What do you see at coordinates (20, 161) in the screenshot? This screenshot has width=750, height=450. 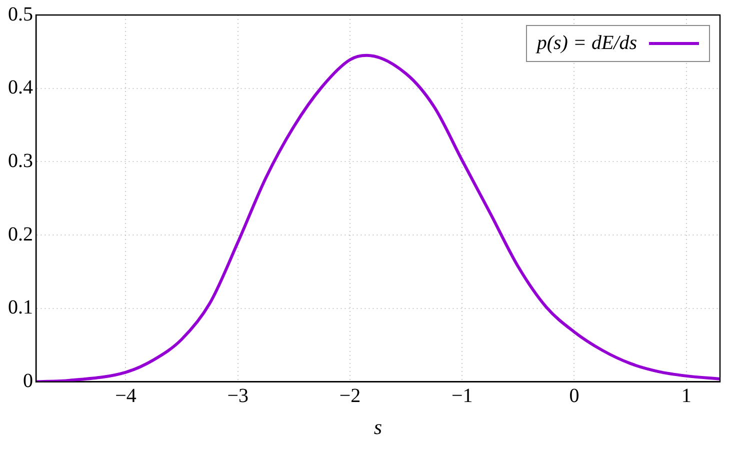 I see `y-tick-label: 0.3` at bounding box center [20, 161].